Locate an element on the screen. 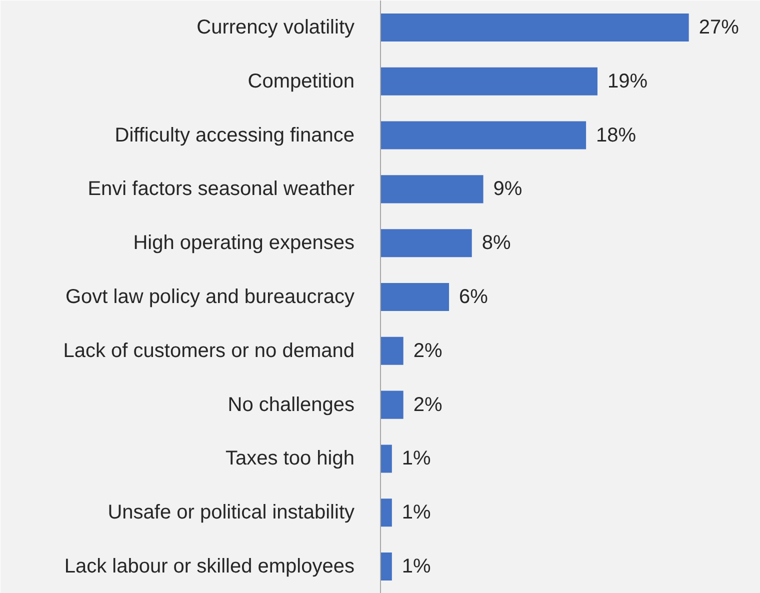  y-tick-label: Taxes too high is located at coordinates (290, 459).